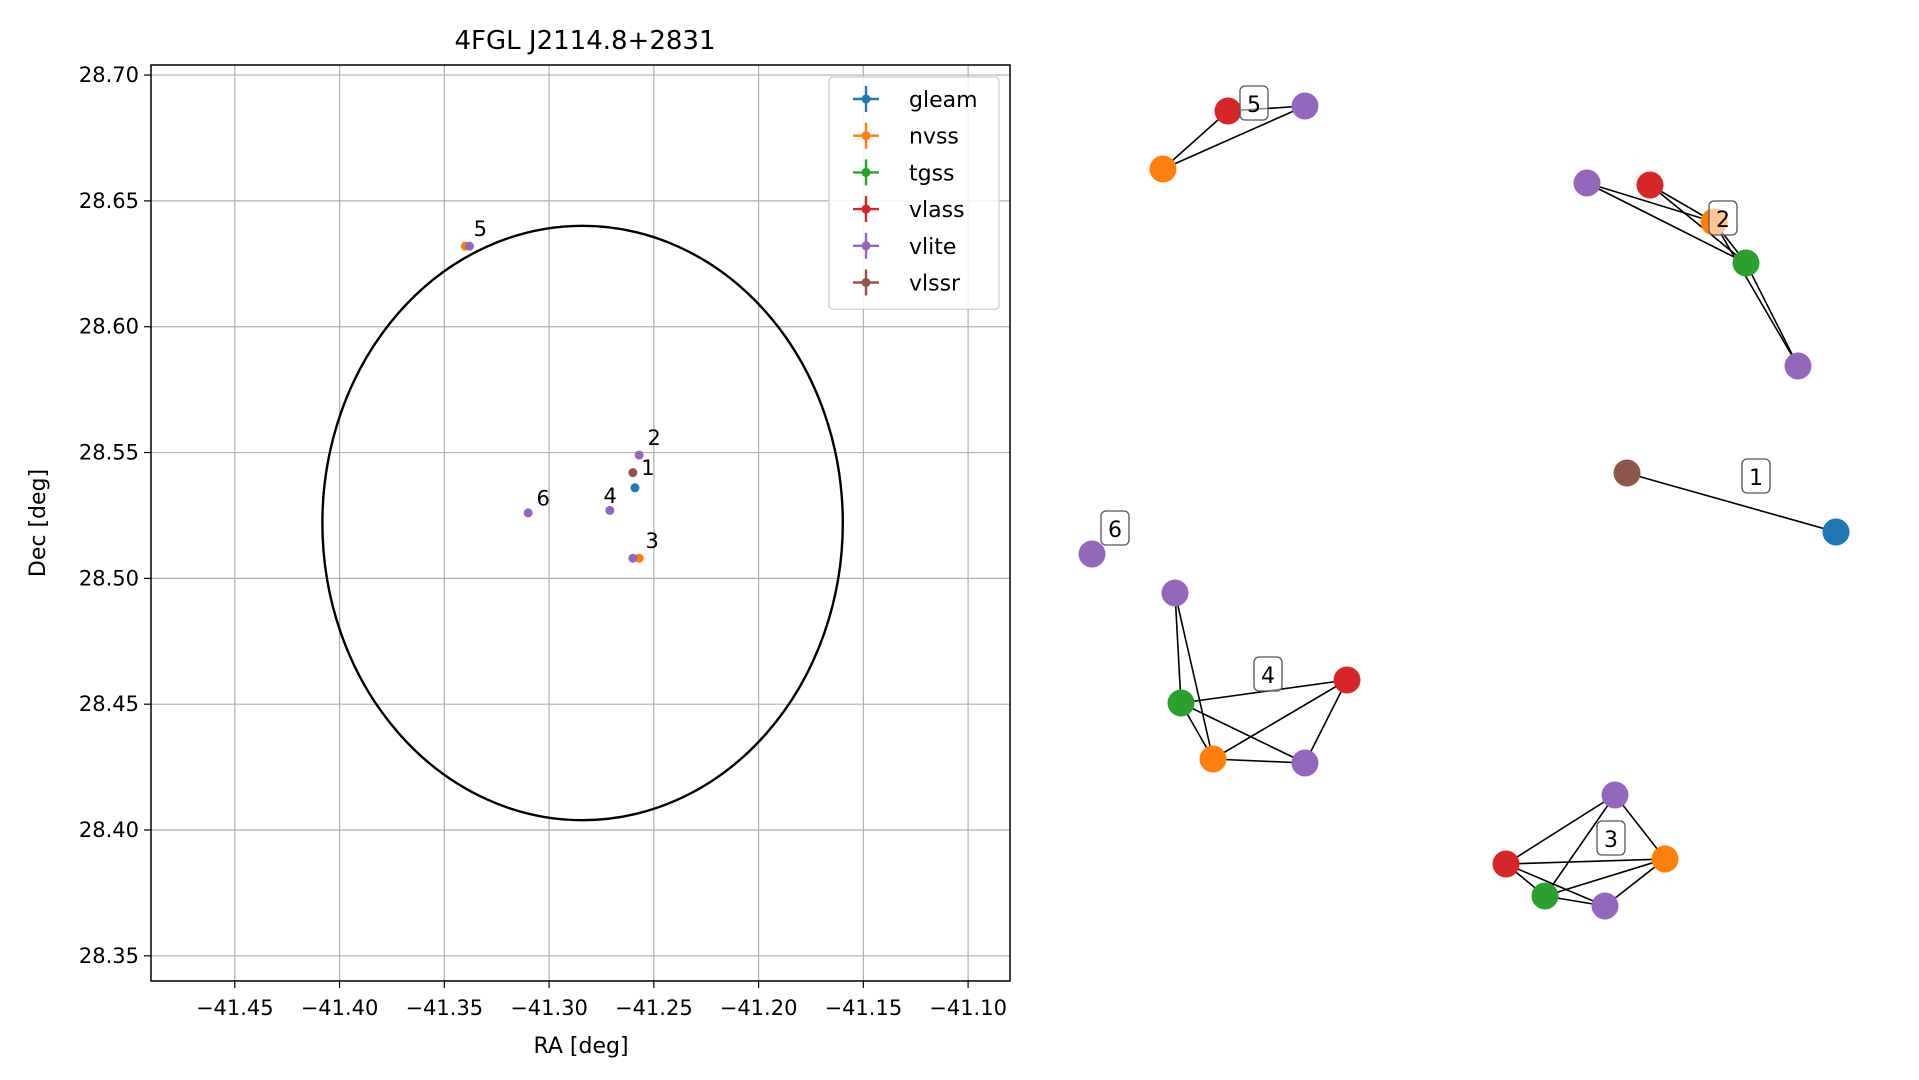  Describe the element at coordinates (647, 468) in the screenshot. I see `point-annotation: 1` at that location.